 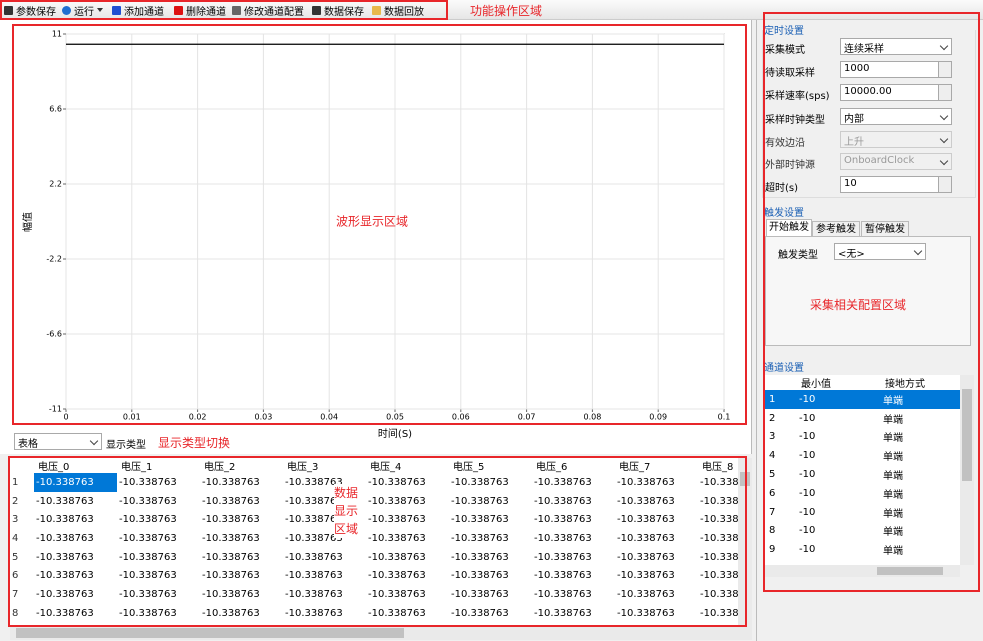 What do you see at coordinates (862, 399) in the screenshot?
I see `channel-row: 1 -10 单端` at bounding box center [862, 399].